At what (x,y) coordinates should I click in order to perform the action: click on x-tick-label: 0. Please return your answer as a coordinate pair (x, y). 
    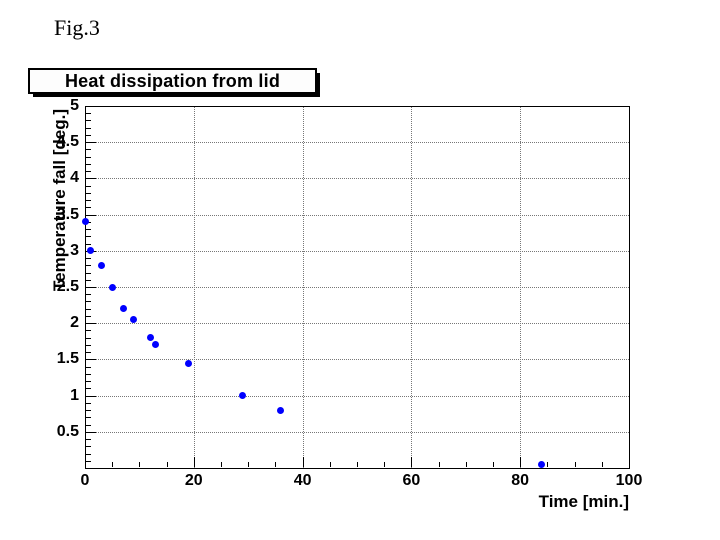
    Looking at the image, I should click on (85, 480).